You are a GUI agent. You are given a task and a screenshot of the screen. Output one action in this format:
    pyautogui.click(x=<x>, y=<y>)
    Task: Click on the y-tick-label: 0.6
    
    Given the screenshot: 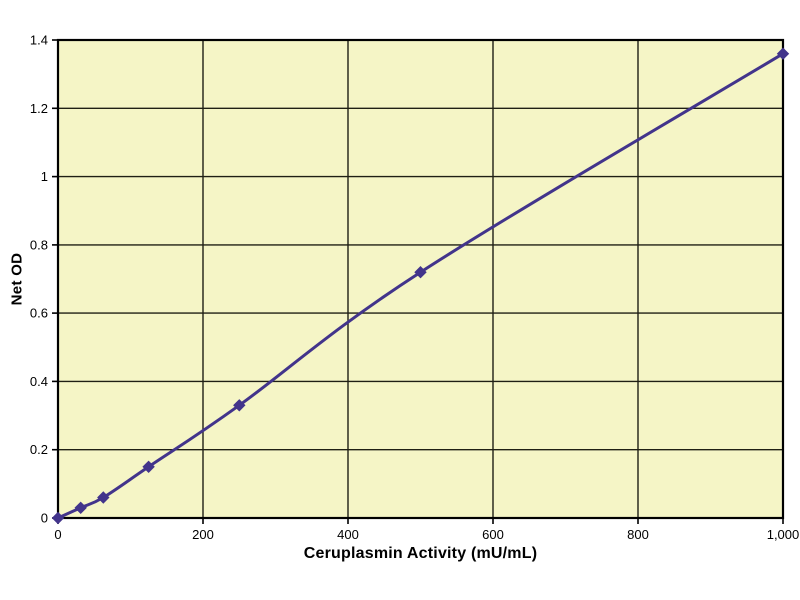 What is the action you would take?
    pyautogui.click(x=39, y=313)
    